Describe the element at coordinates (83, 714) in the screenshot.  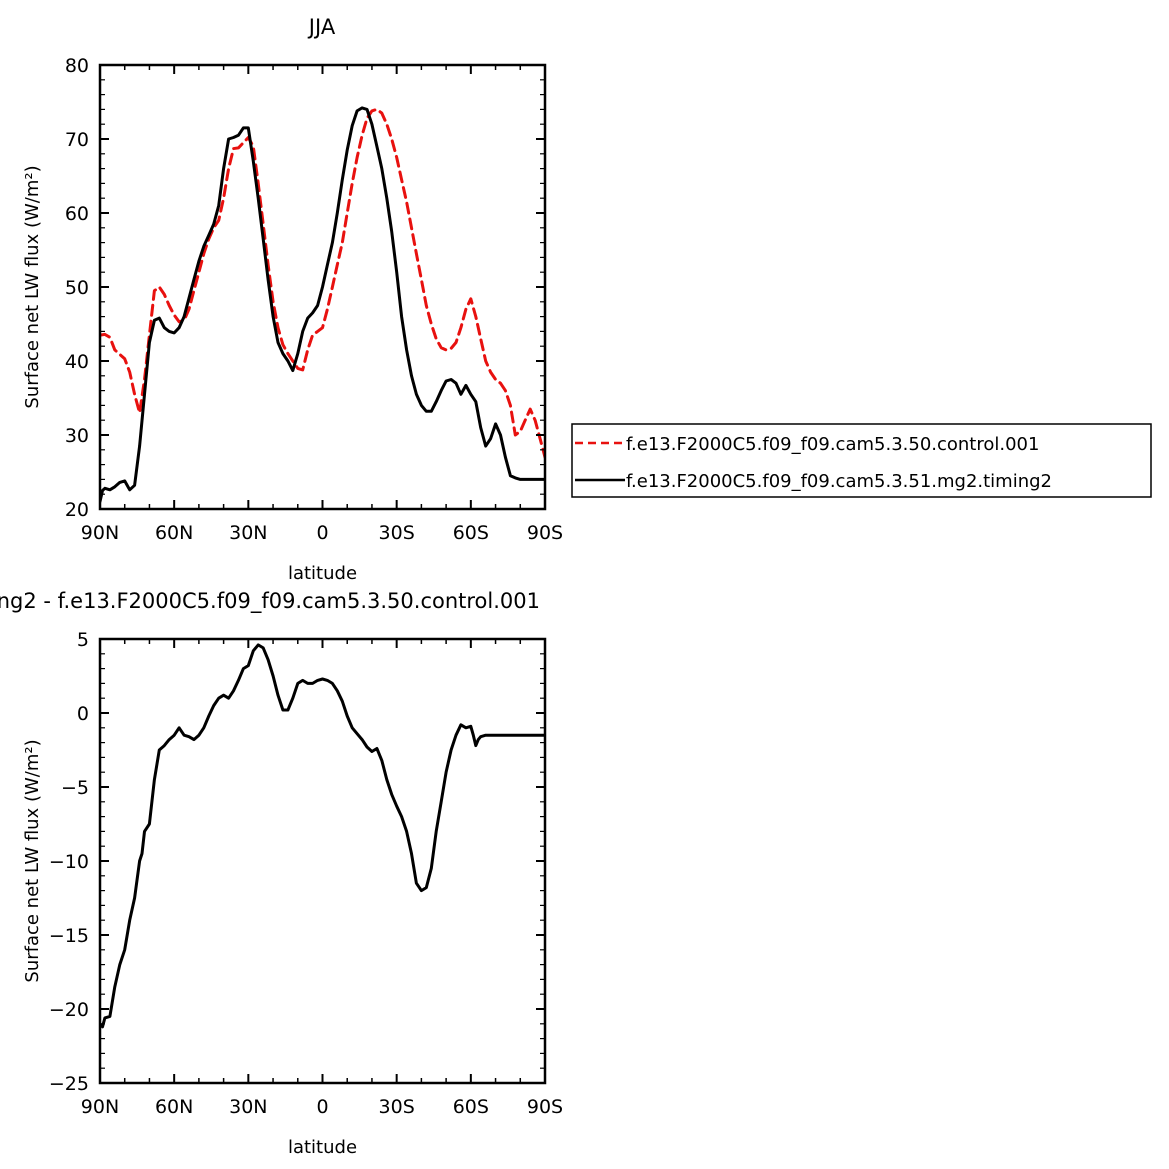
I see `bottom-y-tick-label: 0` at that location.